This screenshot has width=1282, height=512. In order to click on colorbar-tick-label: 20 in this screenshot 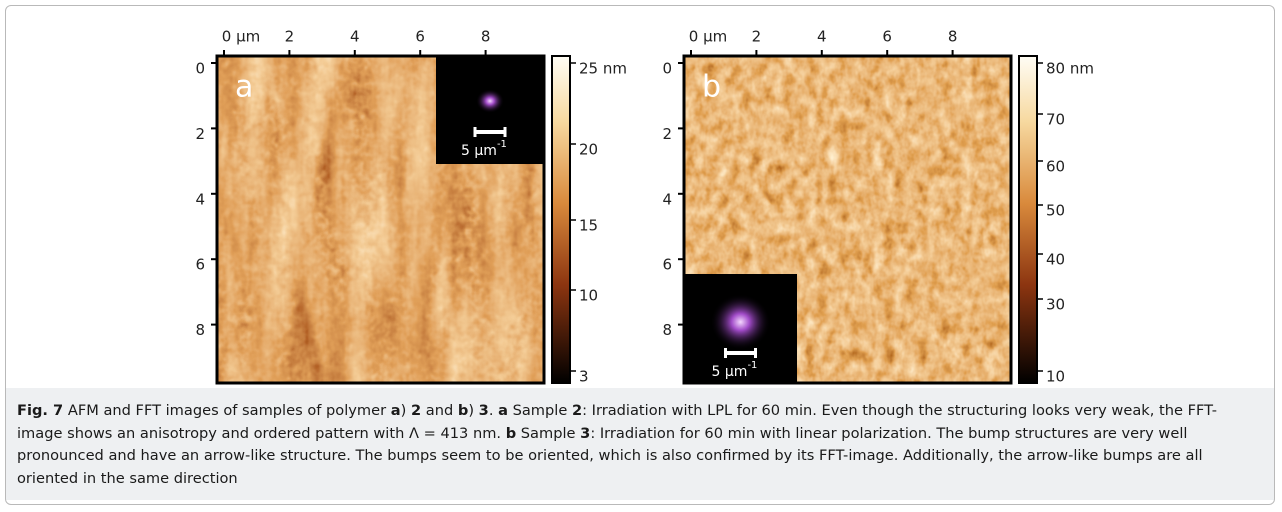, I will do `click(588, 150)`.